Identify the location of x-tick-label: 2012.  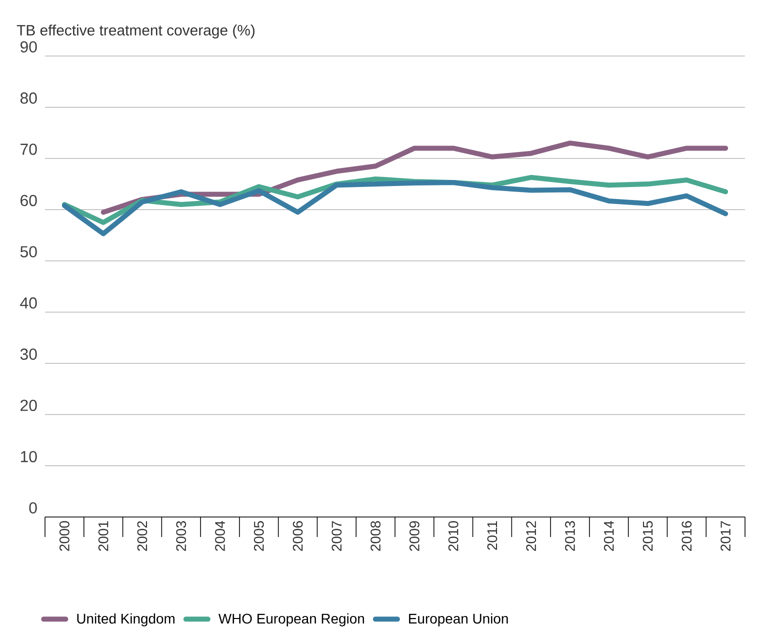
(531, 536).